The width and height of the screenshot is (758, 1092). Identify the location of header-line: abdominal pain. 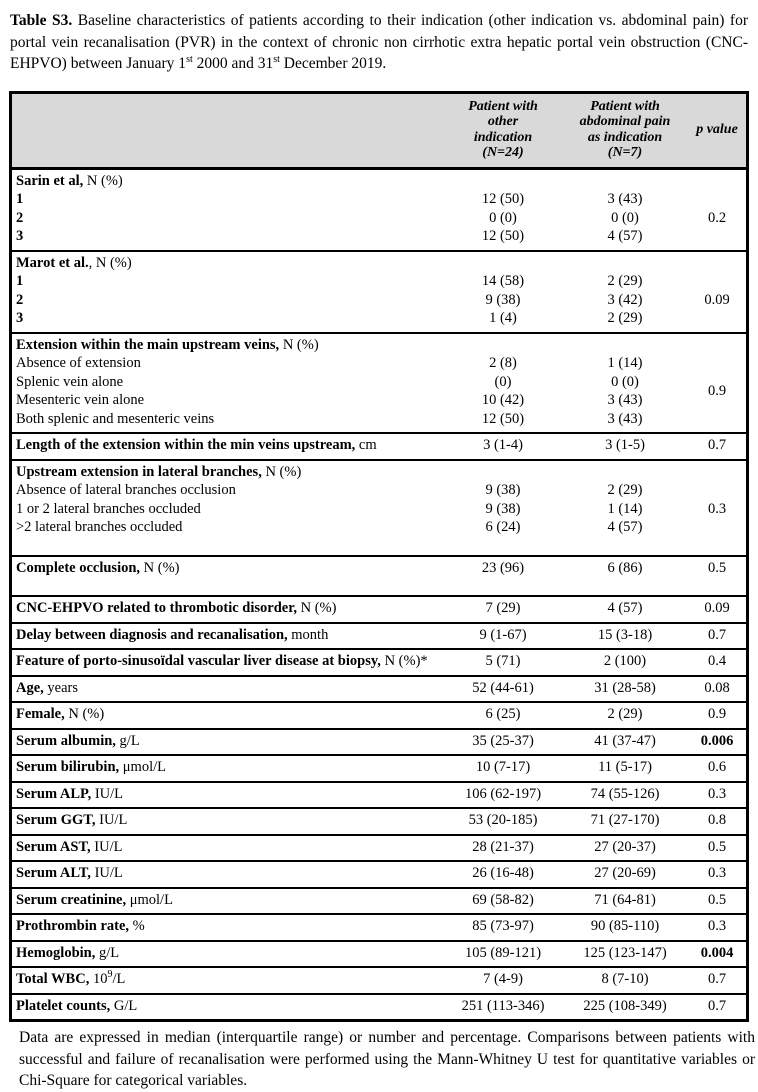
(625, 121).